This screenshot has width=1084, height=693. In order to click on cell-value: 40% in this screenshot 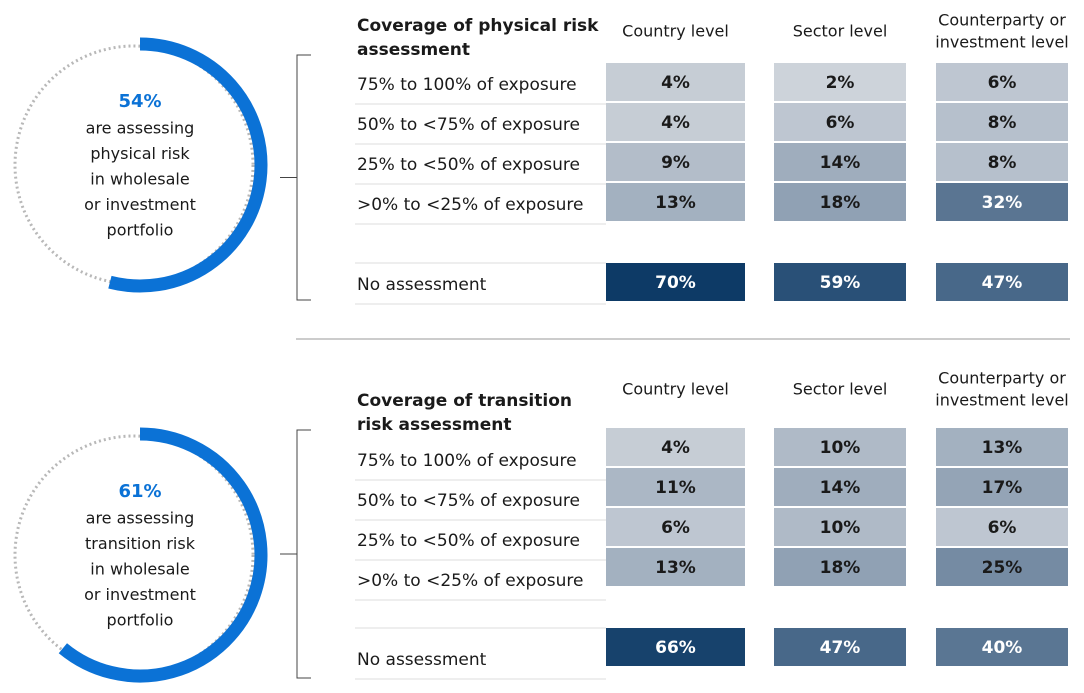, I will do `click(1002, 648)`.